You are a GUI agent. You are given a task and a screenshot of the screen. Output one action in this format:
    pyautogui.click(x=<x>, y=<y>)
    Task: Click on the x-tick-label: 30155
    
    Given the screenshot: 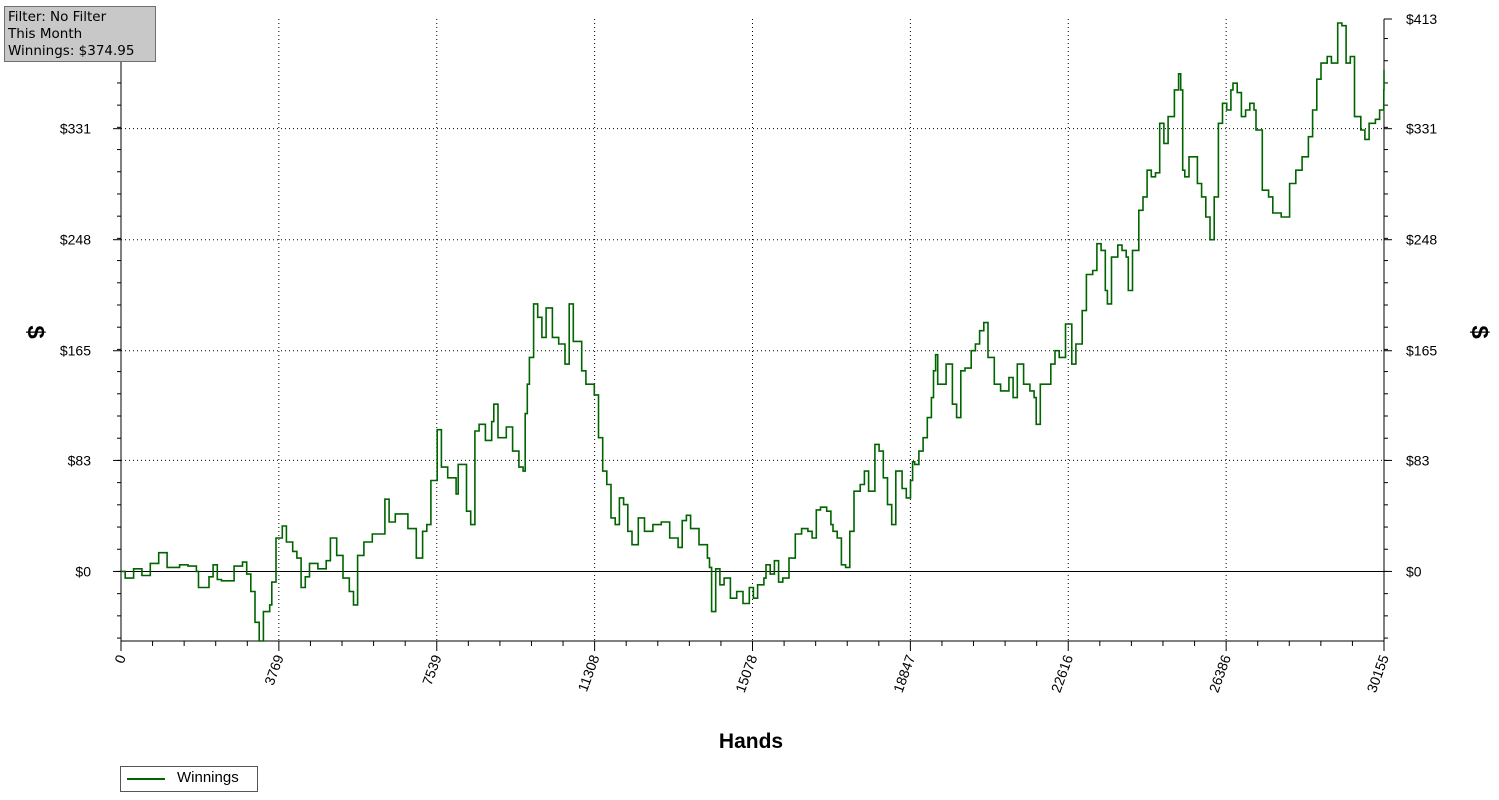 What is the action you would take?
    pyautogui.click(x=1377, y=673)
    